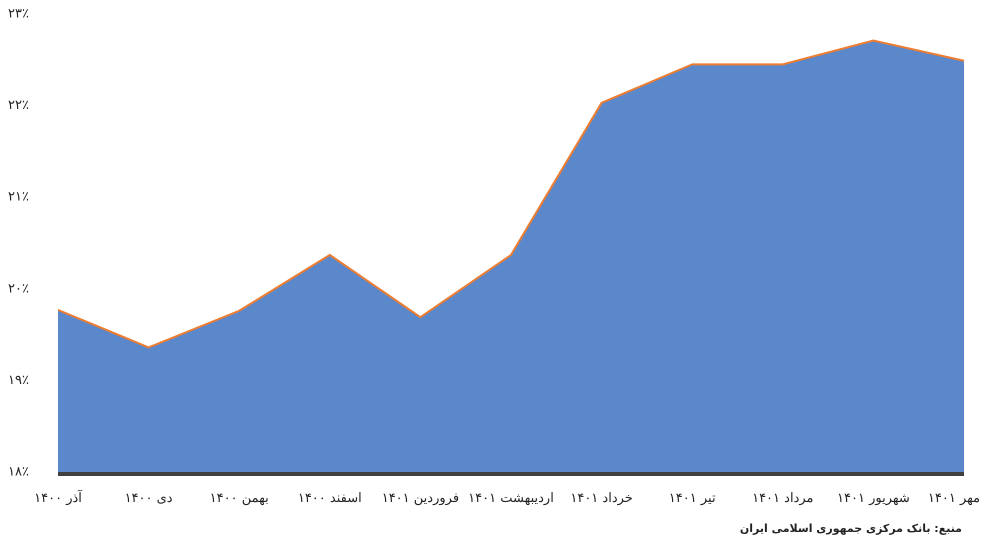 This screenshot has width=998, height=541. Describe the element at coordinates (148, 498) in the screenshot. I see `x-tick-label: دی ۱۴۰۰` at that location.